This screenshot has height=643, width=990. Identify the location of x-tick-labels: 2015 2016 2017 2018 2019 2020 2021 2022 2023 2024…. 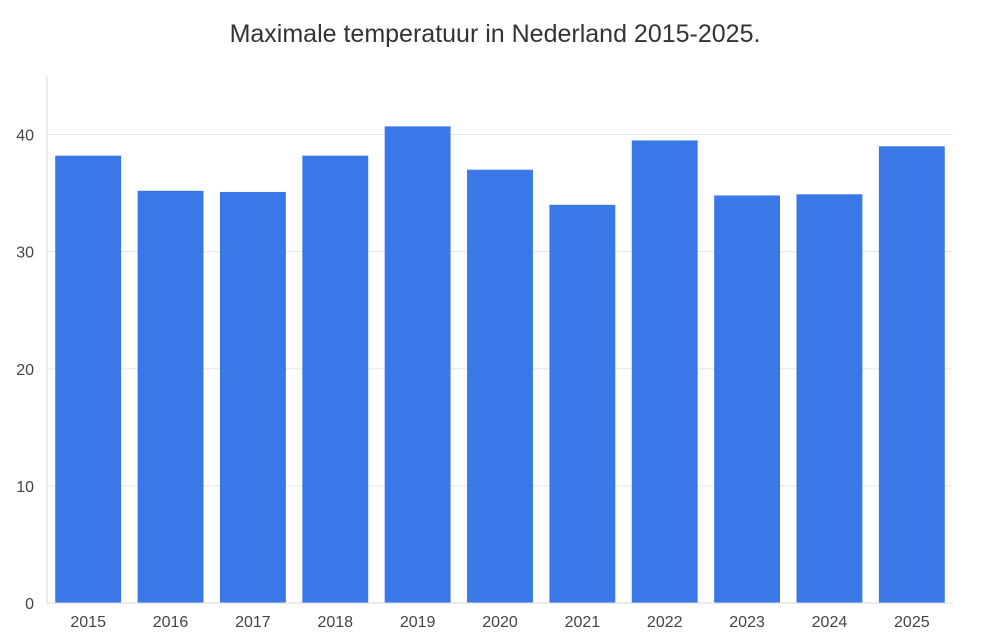
(499, 622).